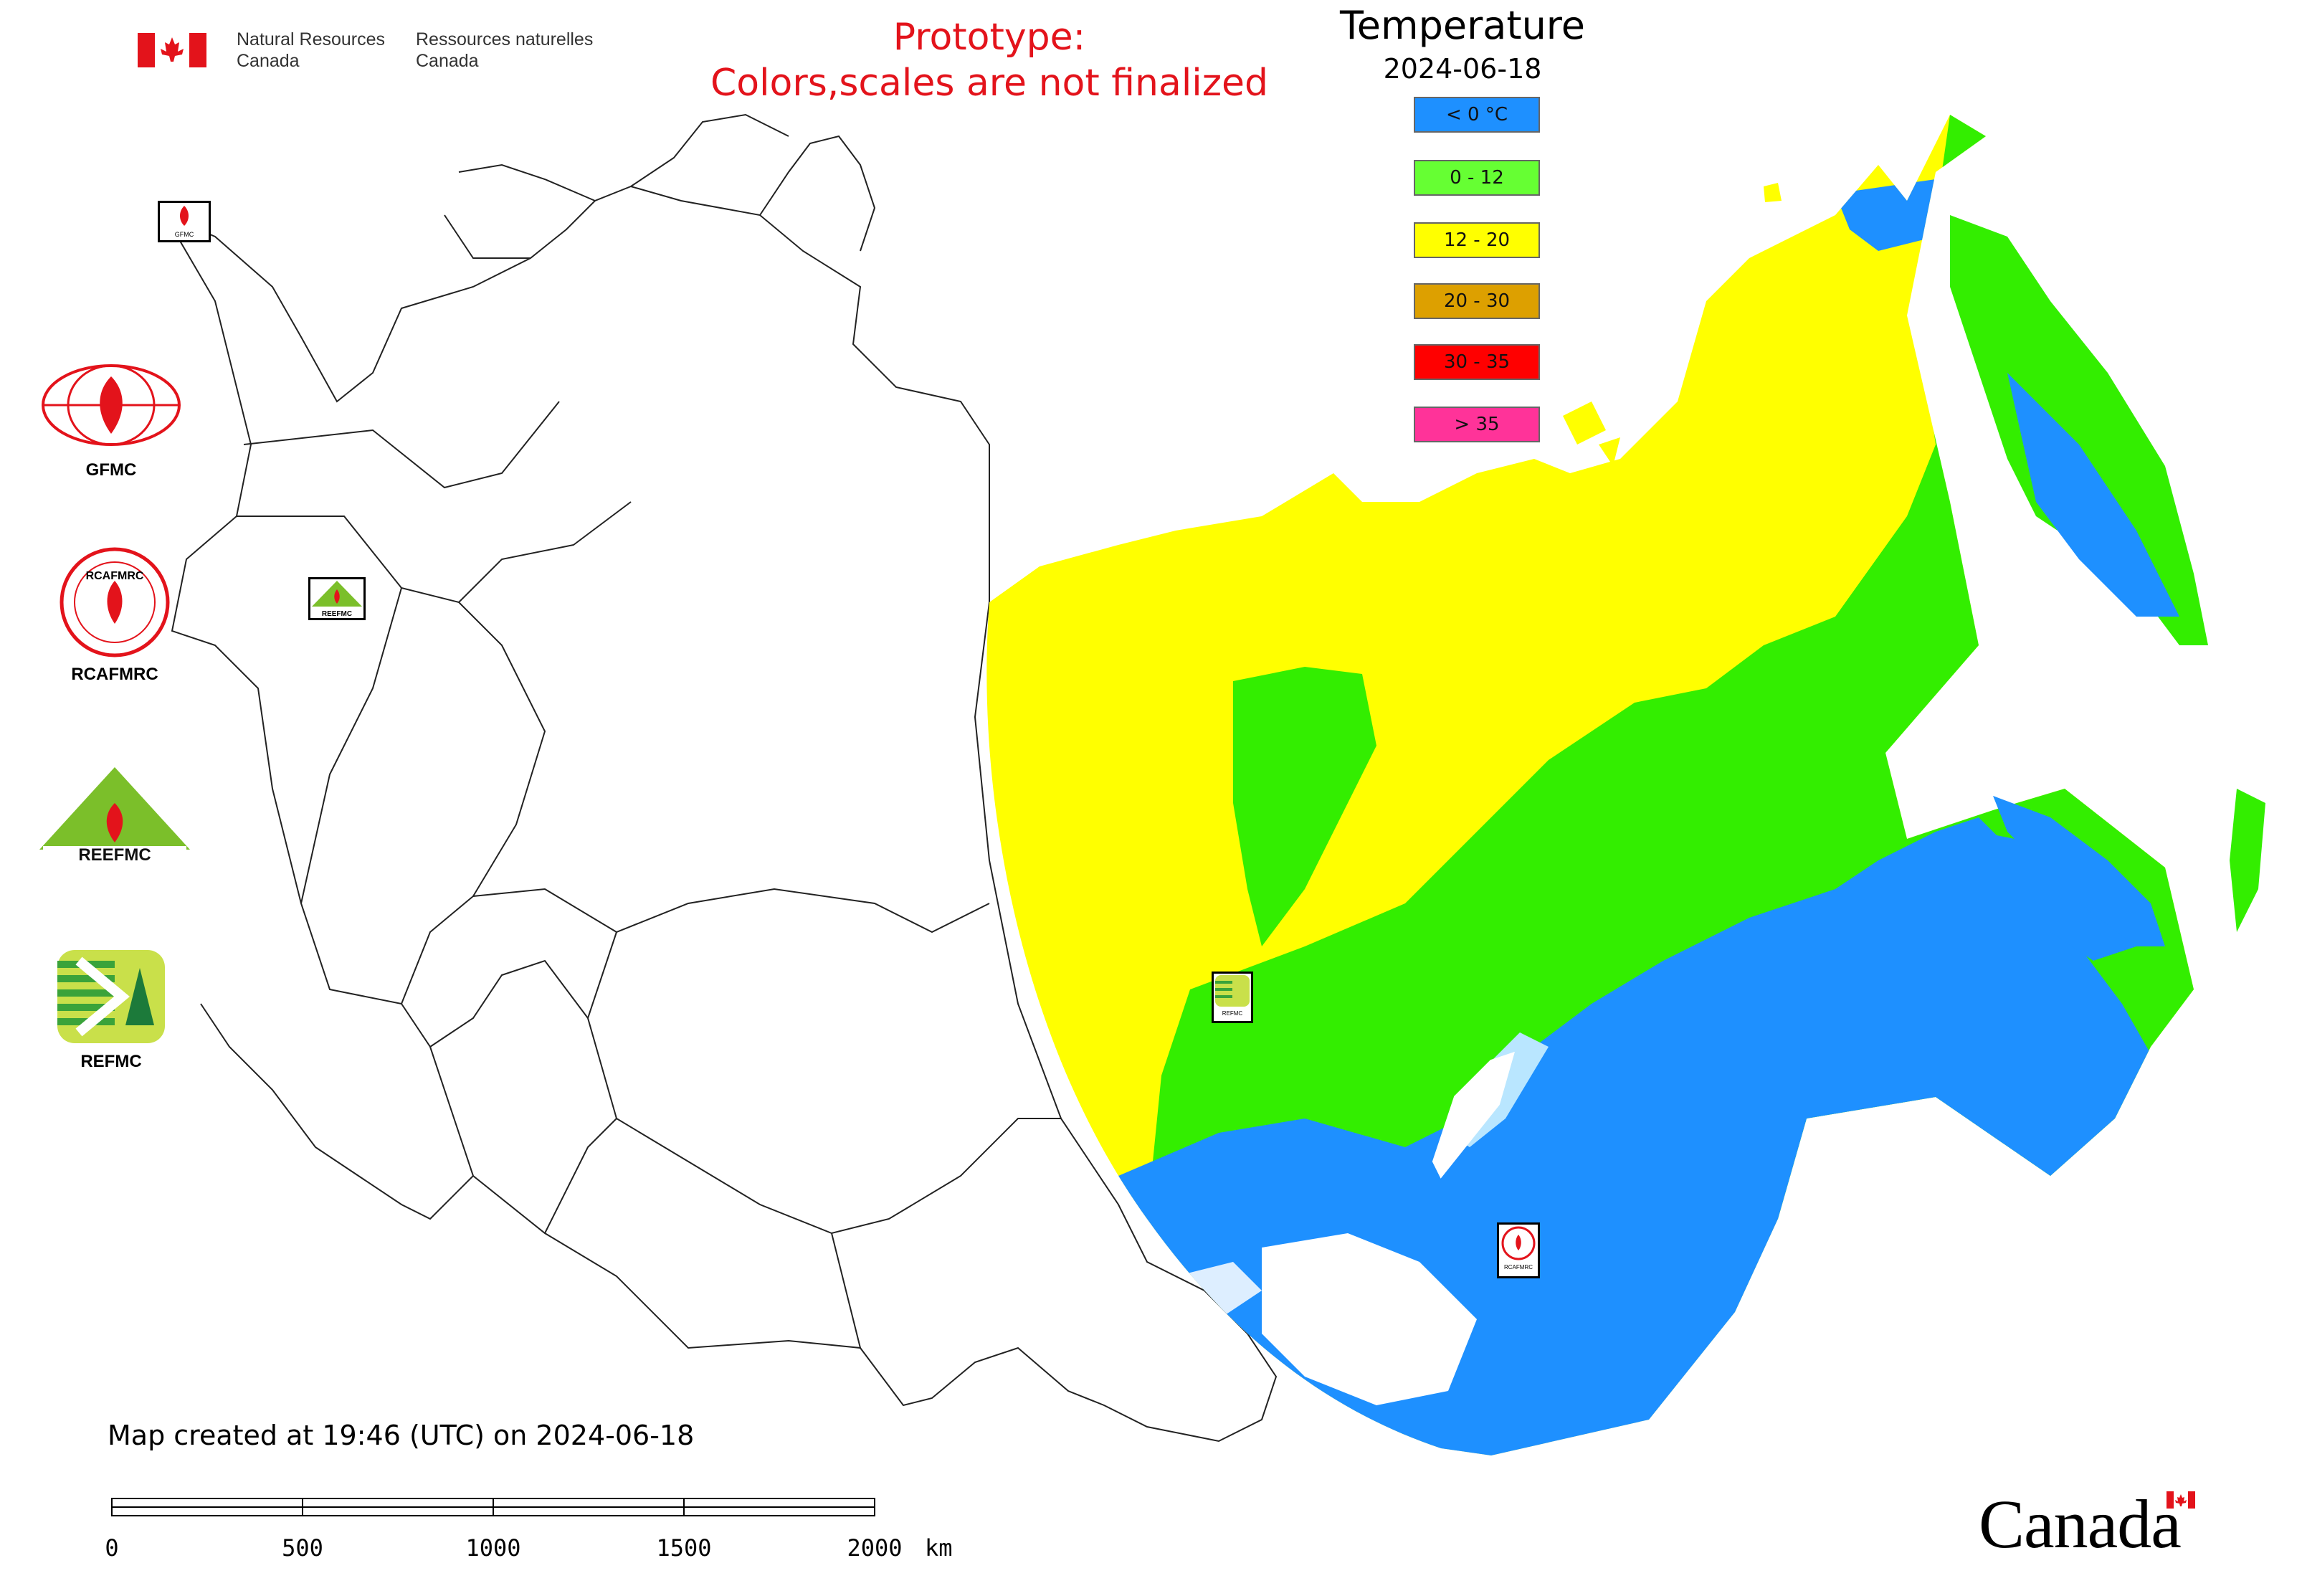  I want to click on gfmc-logo-icon, so click(112, 405).